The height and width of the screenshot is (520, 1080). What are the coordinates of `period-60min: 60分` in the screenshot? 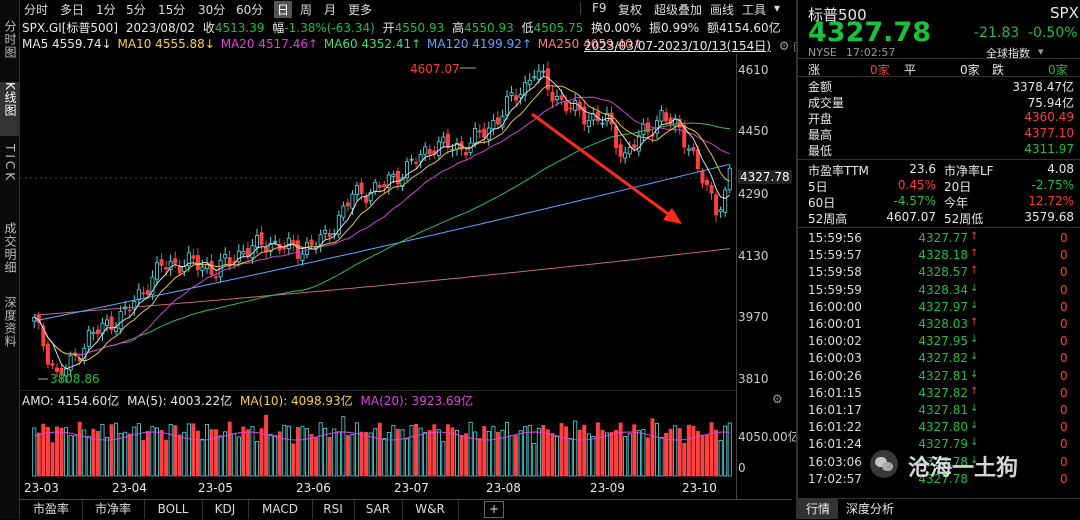 It's located at (250, 10).